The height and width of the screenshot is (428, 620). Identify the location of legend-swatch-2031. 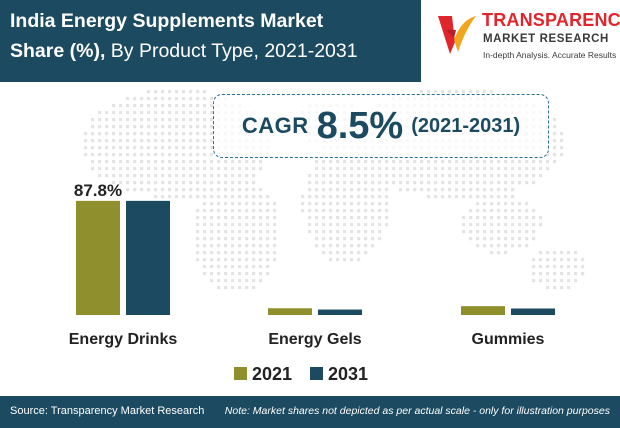
(316, 373).